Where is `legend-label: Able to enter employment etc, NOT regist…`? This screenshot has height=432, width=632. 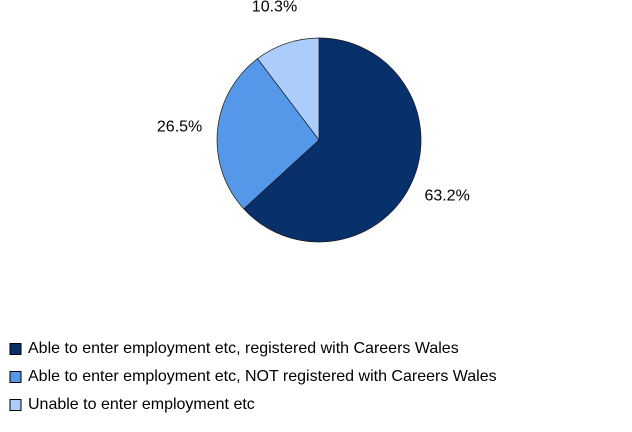
legend-label: Able to enter employment etc, NOT regist… is located at coordinates (262, 376).